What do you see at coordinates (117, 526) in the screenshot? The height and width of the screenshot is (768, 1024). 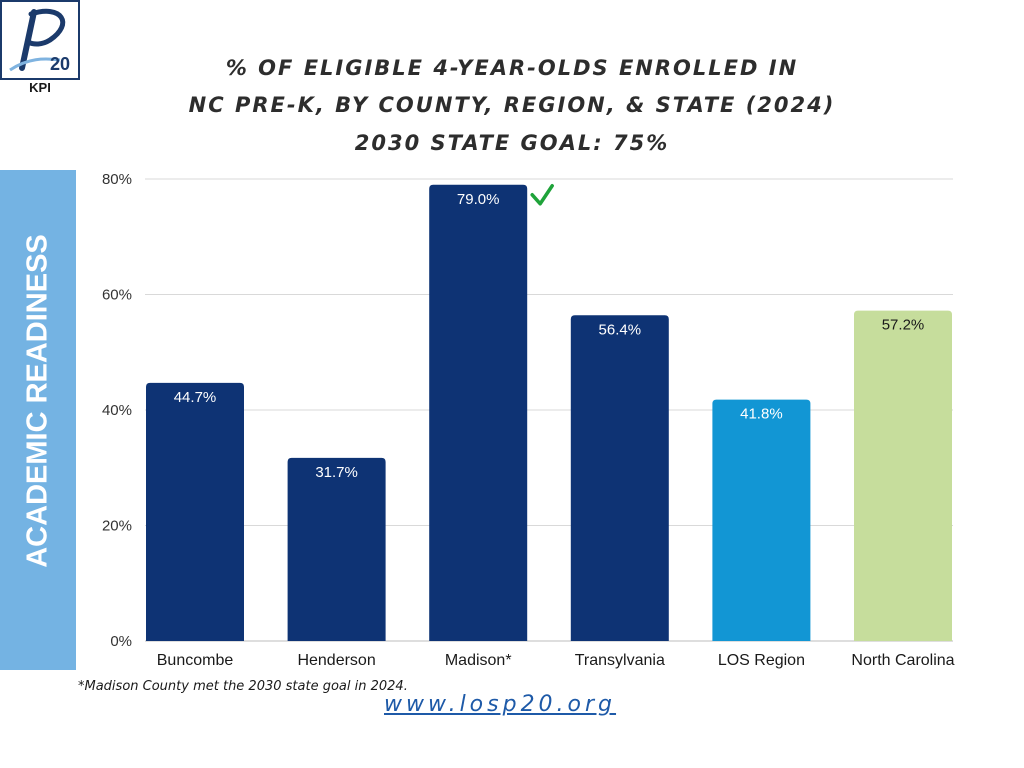 I see `y-tick-label: 20%` at bounding box center [117, 526].